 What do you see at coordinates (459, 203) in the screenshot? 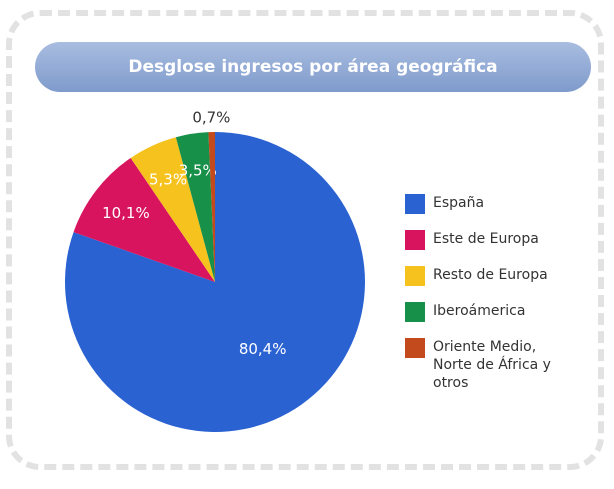
I see `legend-label: España` at bounding box center [459, 203].